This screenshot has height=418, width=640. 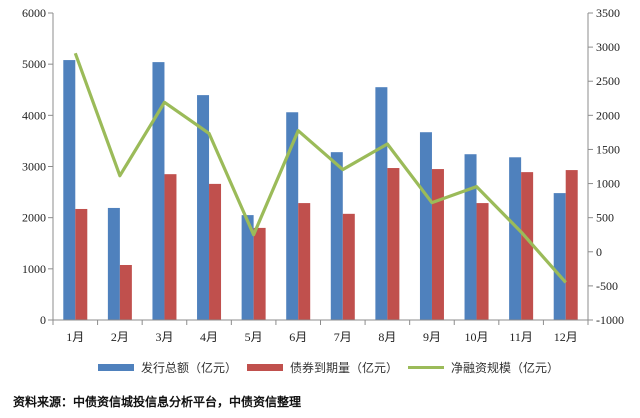 What do you see at coordinates (34, 218) in the screenshot?
I see `left-y-tick-label: 2000` at bounding box center [34, 218].